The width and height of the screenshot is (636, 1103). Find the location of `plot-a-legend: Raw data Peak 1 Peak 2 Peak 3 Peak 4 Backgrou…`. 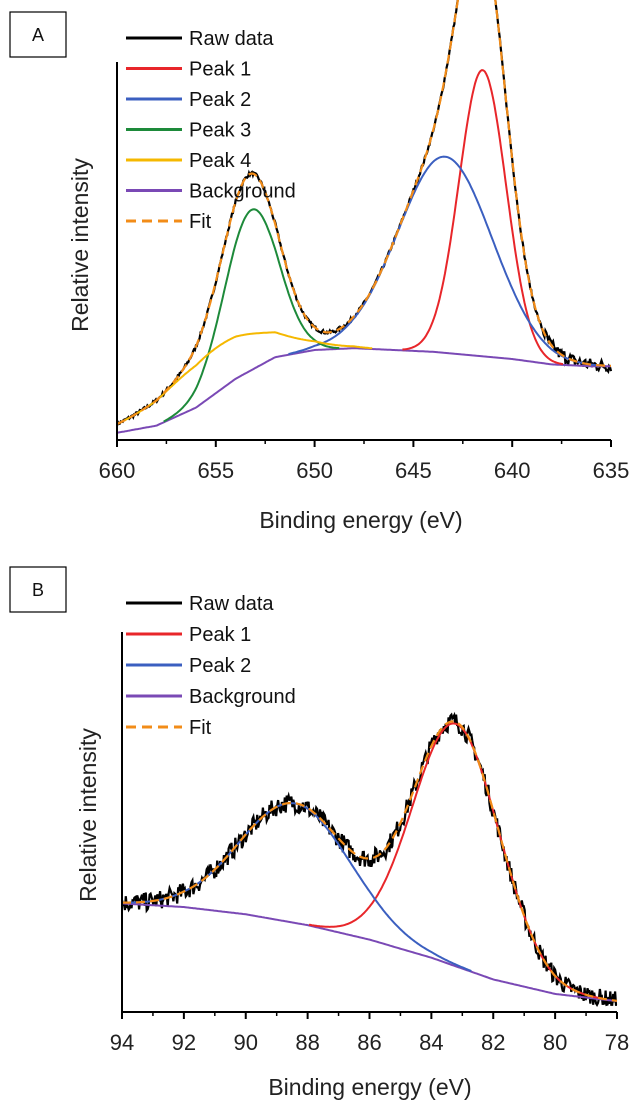

plot-a-legend: Raw data Peak 1 Peak 2 Peak 3 Peak 4 Backgrou… is located at coordinates (211, 130).